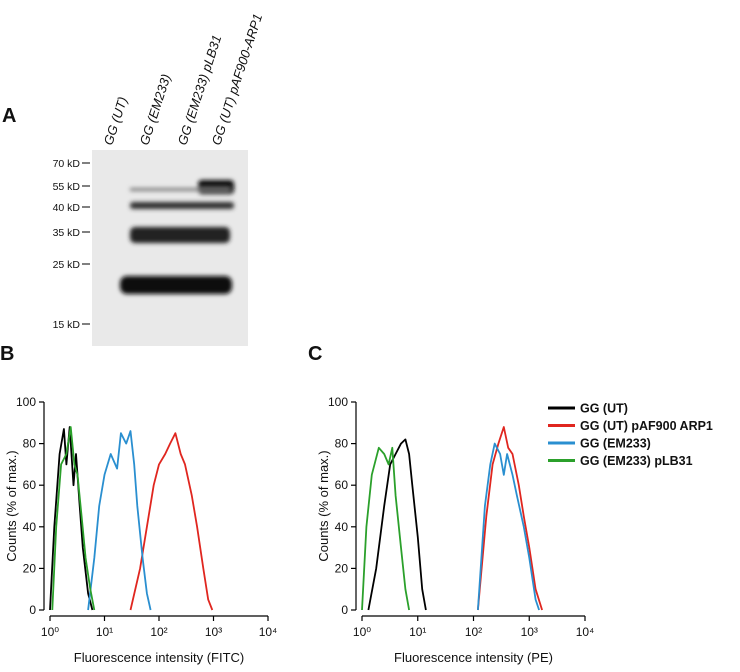 The image size is (740, 672). Describe the element at coordinates (604, 409) in the screenshot. I see `legend-label: GG (UT)` at that location.